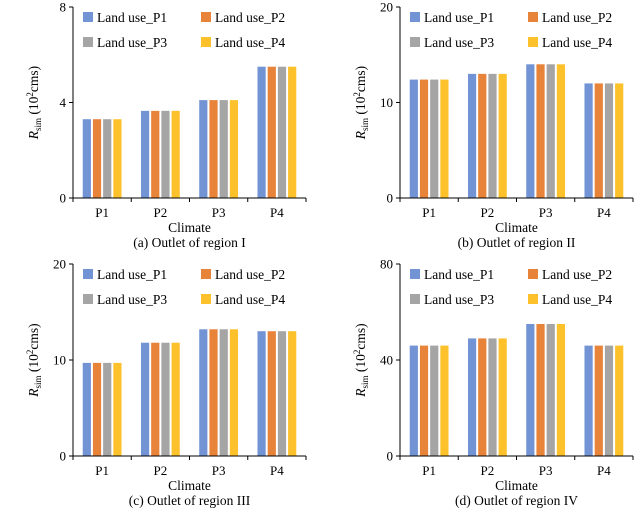 This screenshot has height=515, width=643. I want to click on y-tick-label: 8, so click(63, 7).